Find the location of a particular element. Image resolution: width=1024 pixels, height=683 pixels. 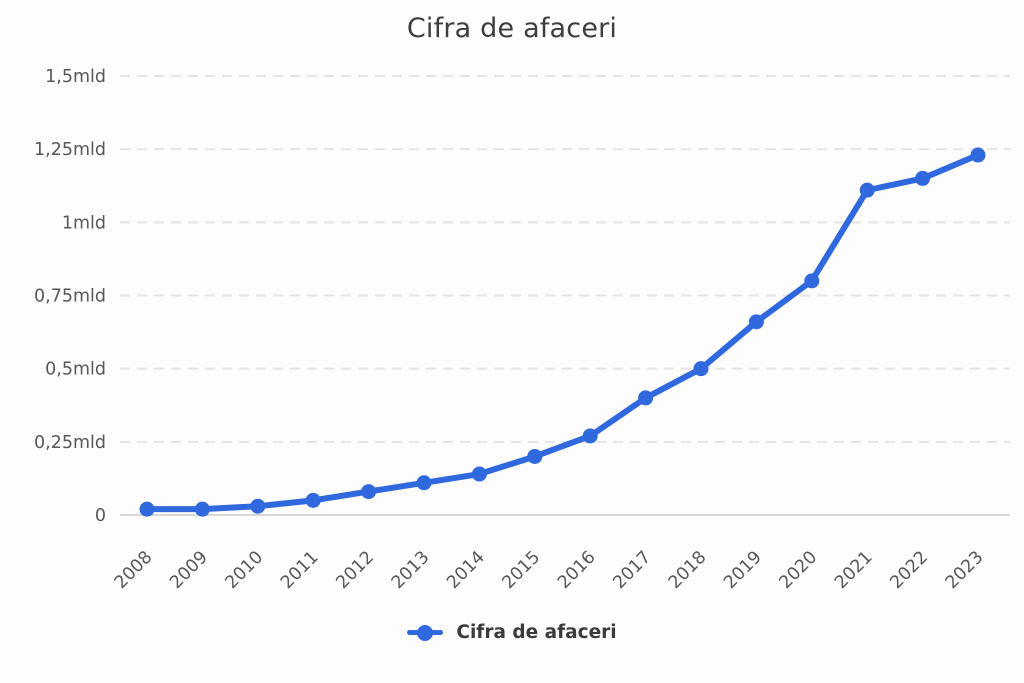

chart-title: Cifra de afaceri is located at coordinates (512, 28).